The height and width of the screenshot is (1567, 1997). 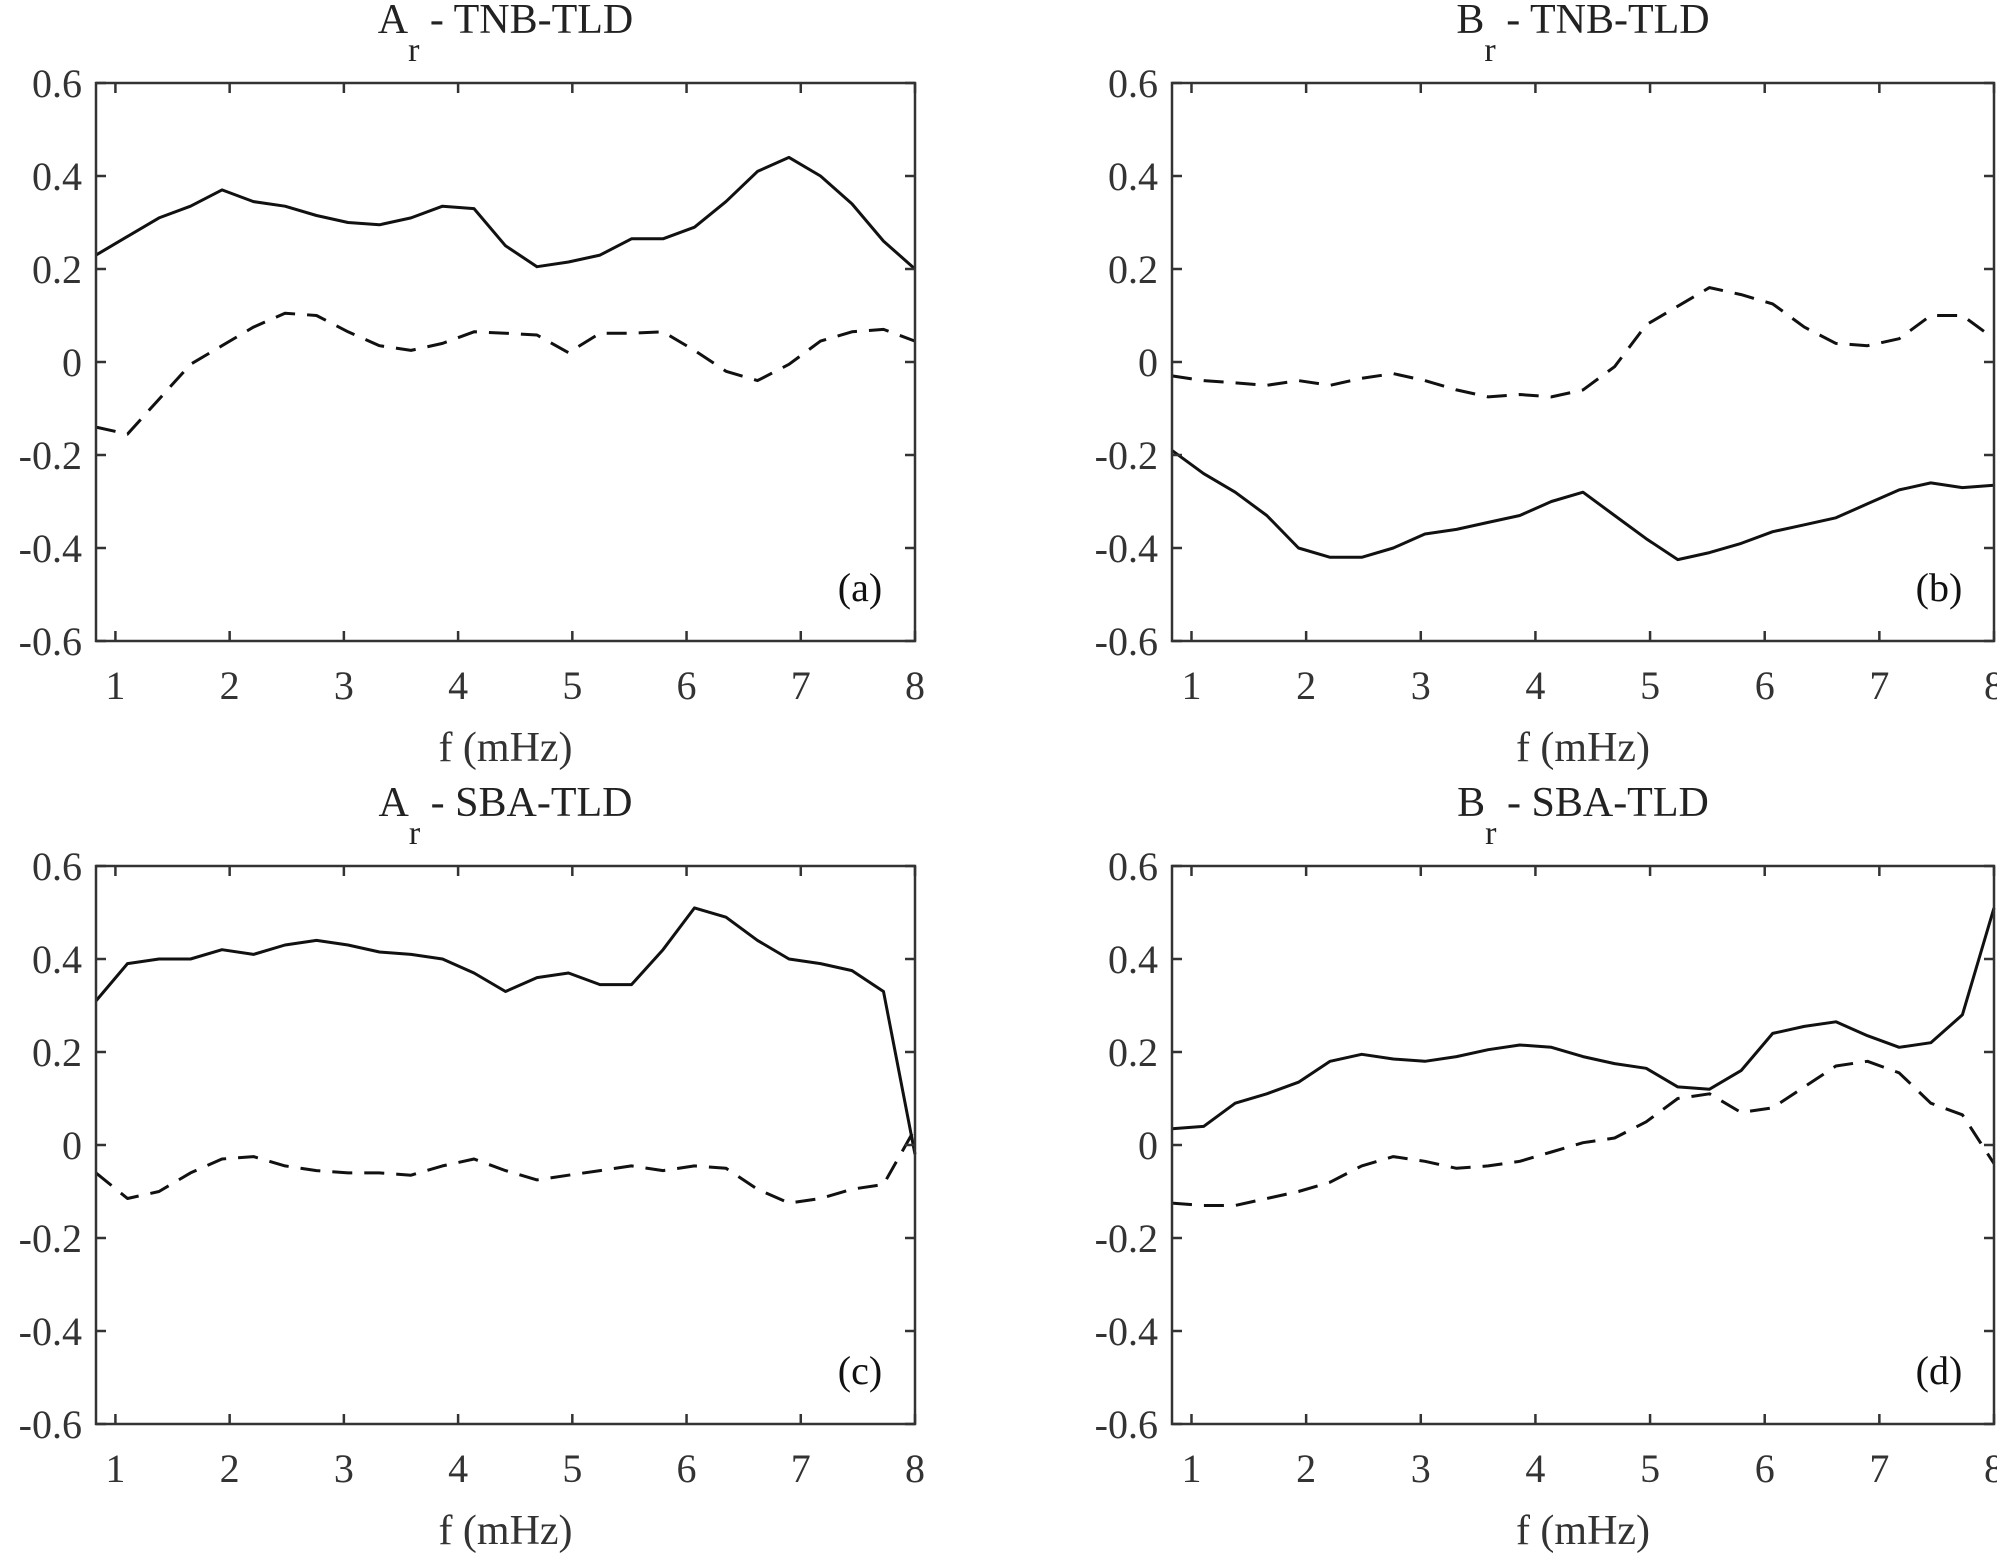 I want to click on subplot-title: Br - TNB-TLD, so click(x=1582, y=34).